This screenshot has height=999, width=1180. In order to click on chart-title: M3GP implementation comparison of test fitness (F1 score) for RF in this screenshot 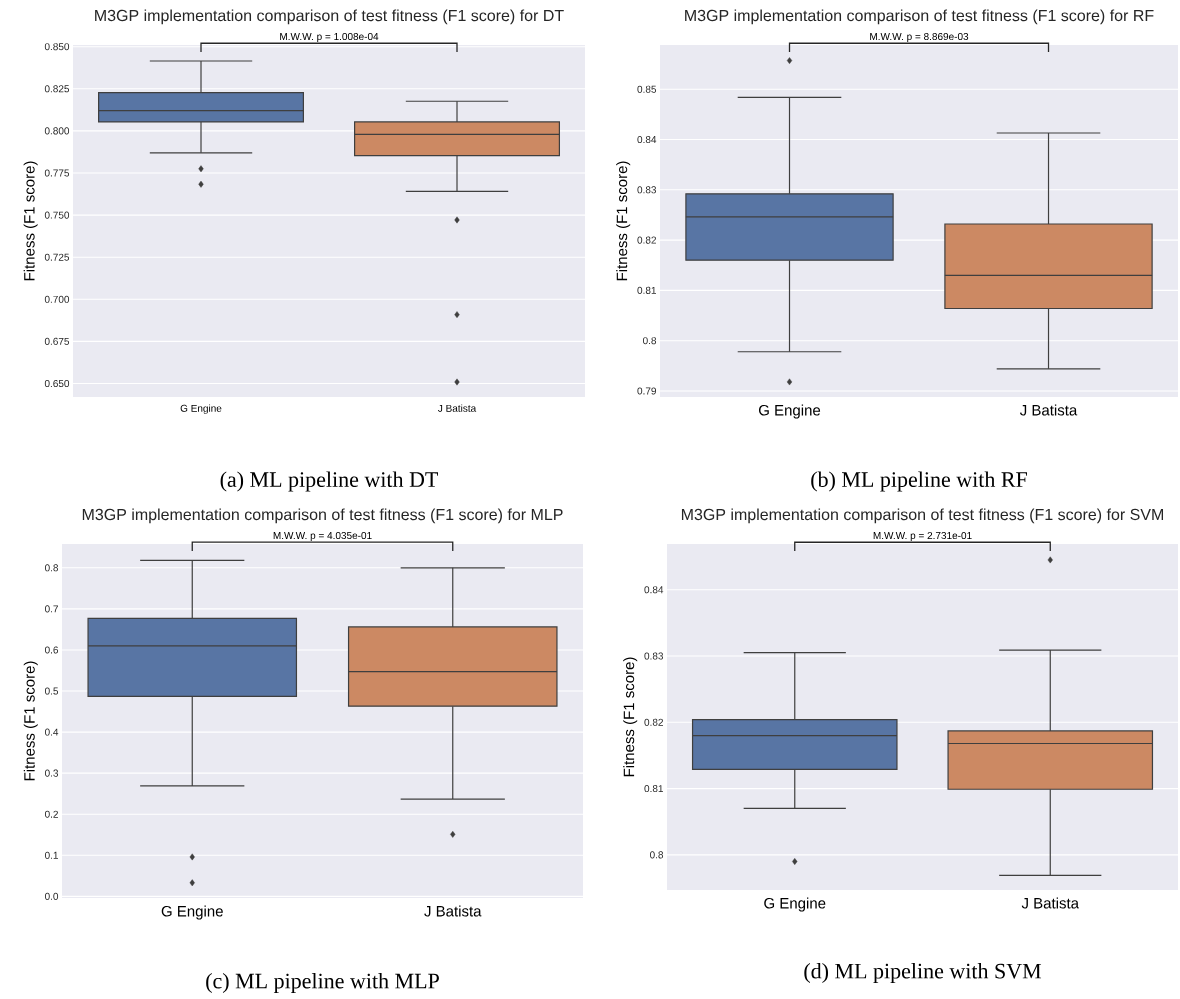, I will do `click(919, 17)`.